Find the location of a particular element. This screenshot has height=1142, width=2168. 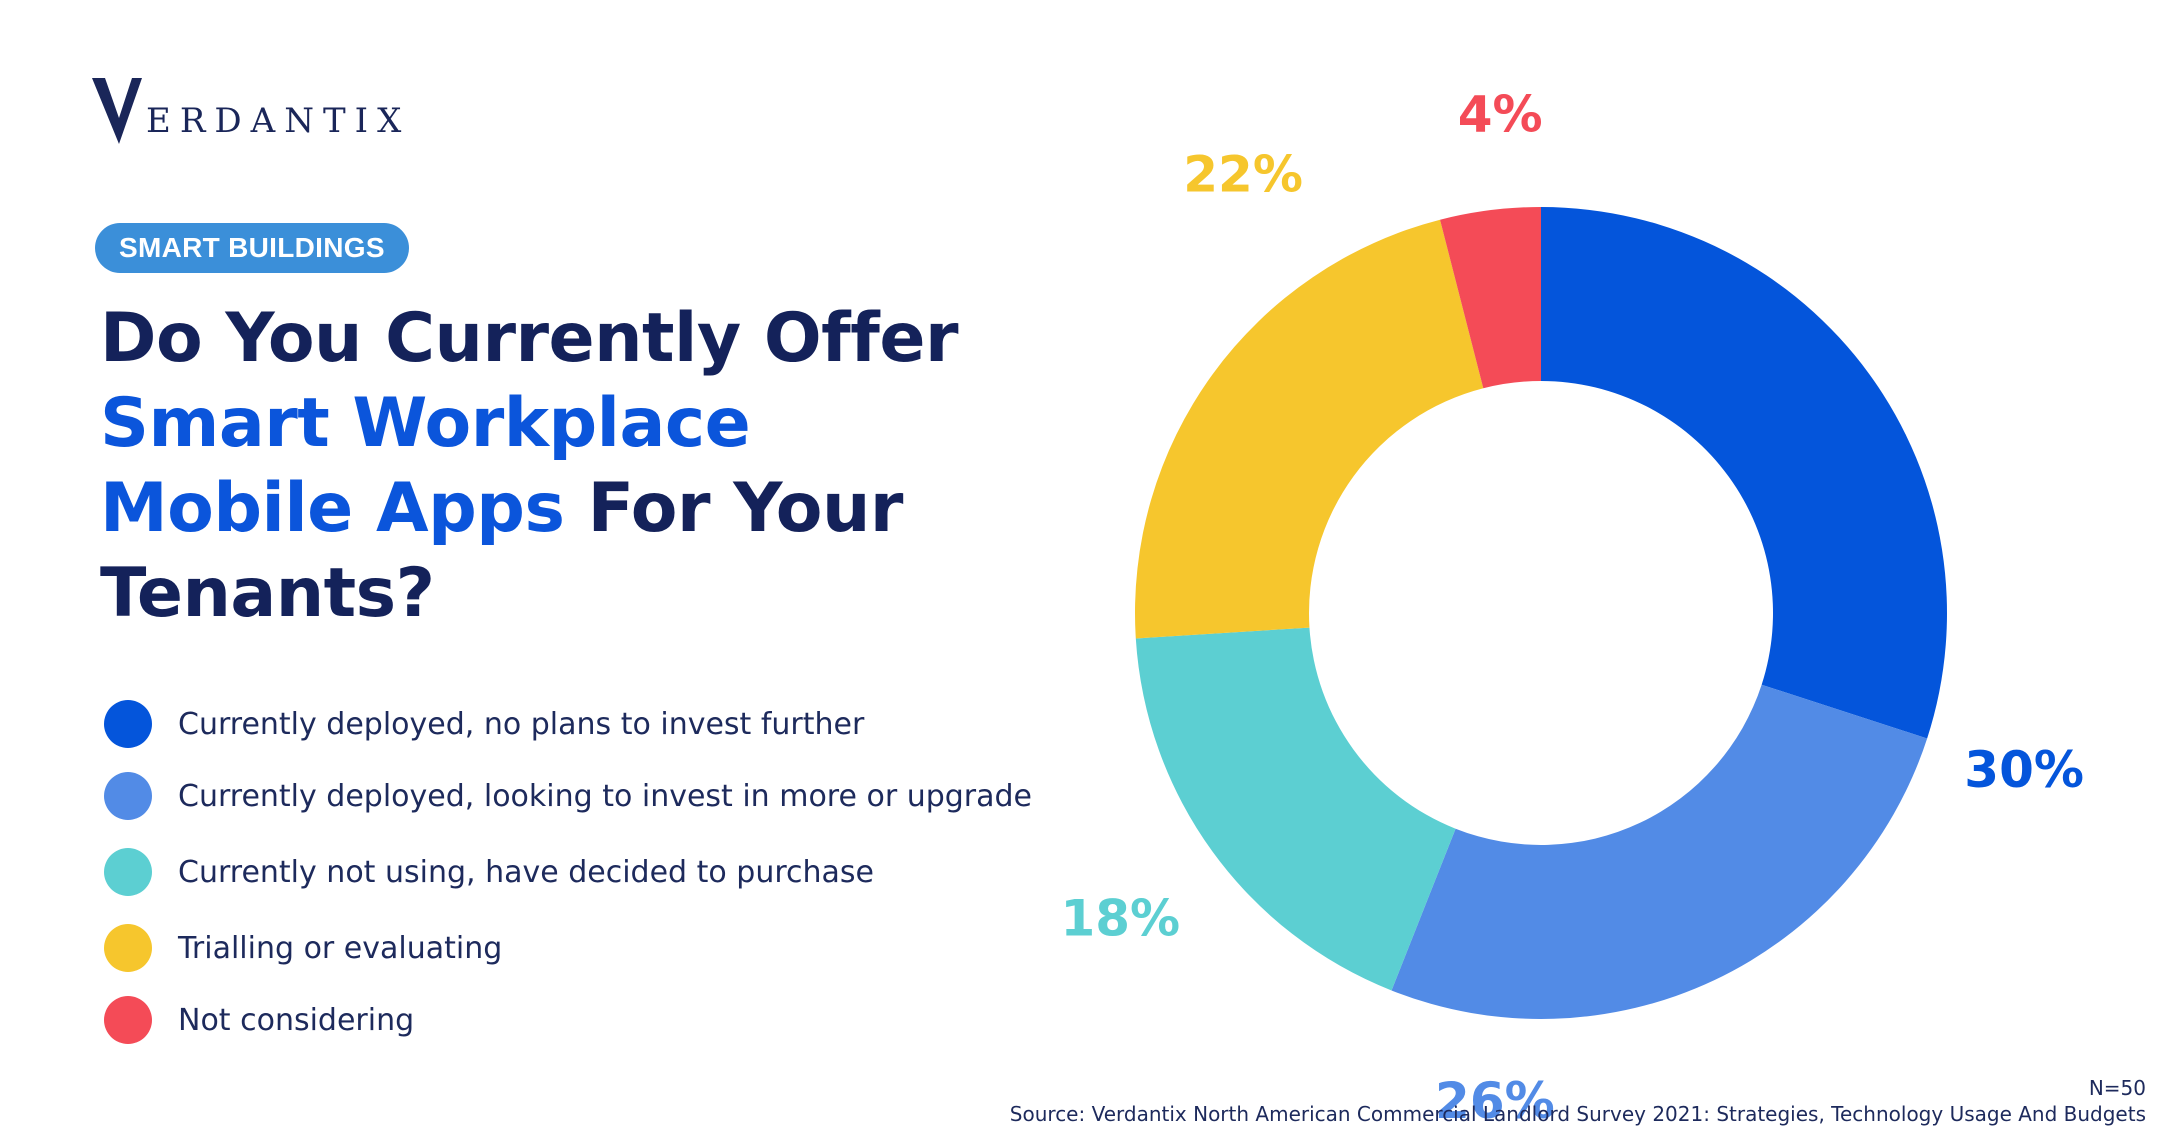

data-label: 18% is located at coordinates (1120, 919).